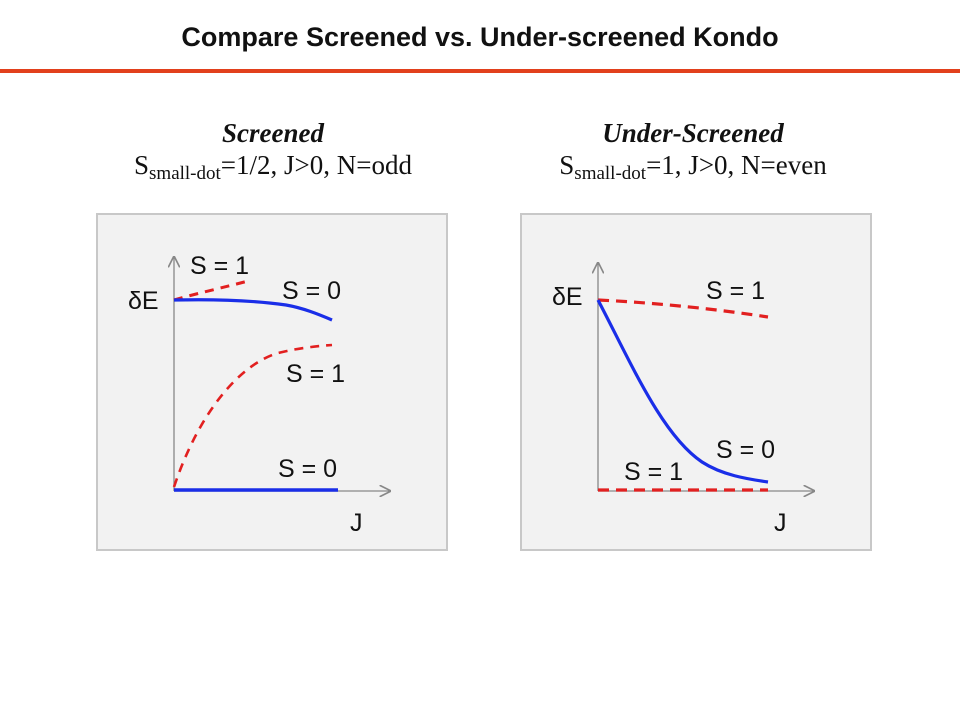 The height and width of the screenshot is (720, 960). Describe the element at coordinates (683, 308) in the screenshot. I see `s1-dashed-curve` at that location.